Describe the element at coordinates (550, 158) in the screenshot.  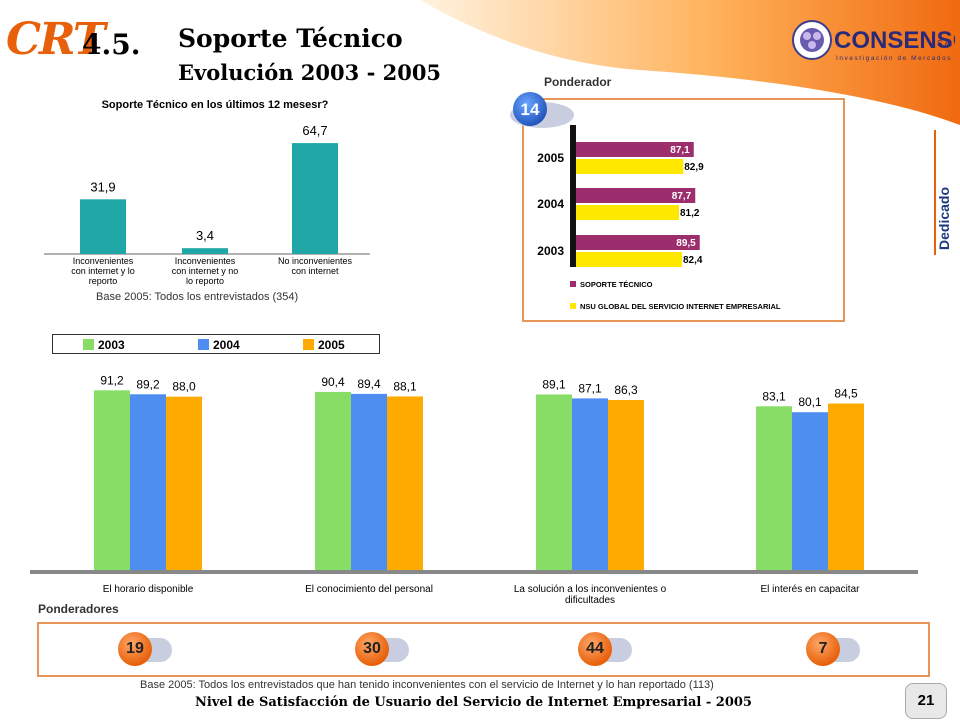
I see `year-label: 2005` at that location.